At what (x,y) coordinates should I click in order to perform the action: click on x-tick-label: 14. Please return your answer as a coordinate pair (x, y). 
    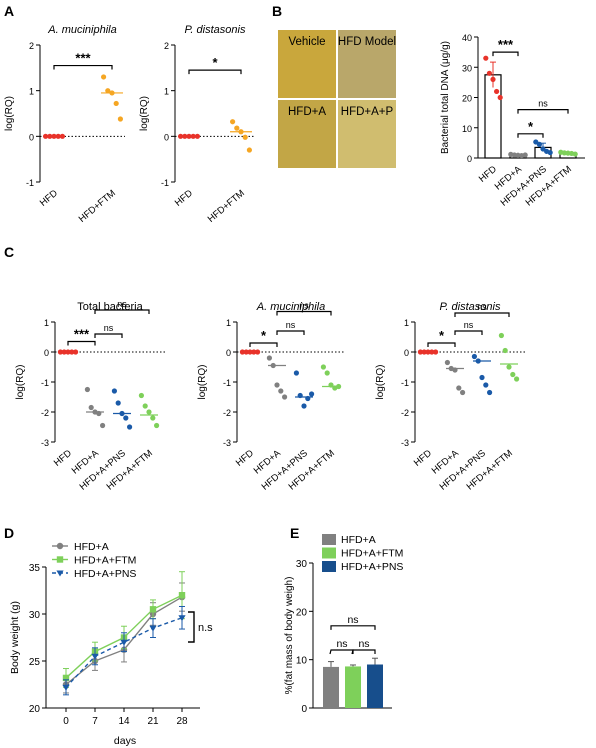
    Looking at the image, I should click on (124, 721).